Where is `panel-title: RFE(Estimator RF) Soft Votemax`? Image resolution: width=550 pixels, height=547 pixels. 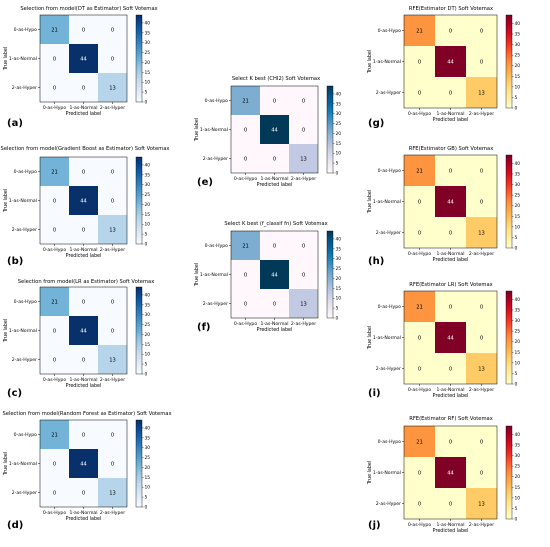
panel-title: RFE(Estimator RF) Soft Votemax is located at coordinates (451, 419).